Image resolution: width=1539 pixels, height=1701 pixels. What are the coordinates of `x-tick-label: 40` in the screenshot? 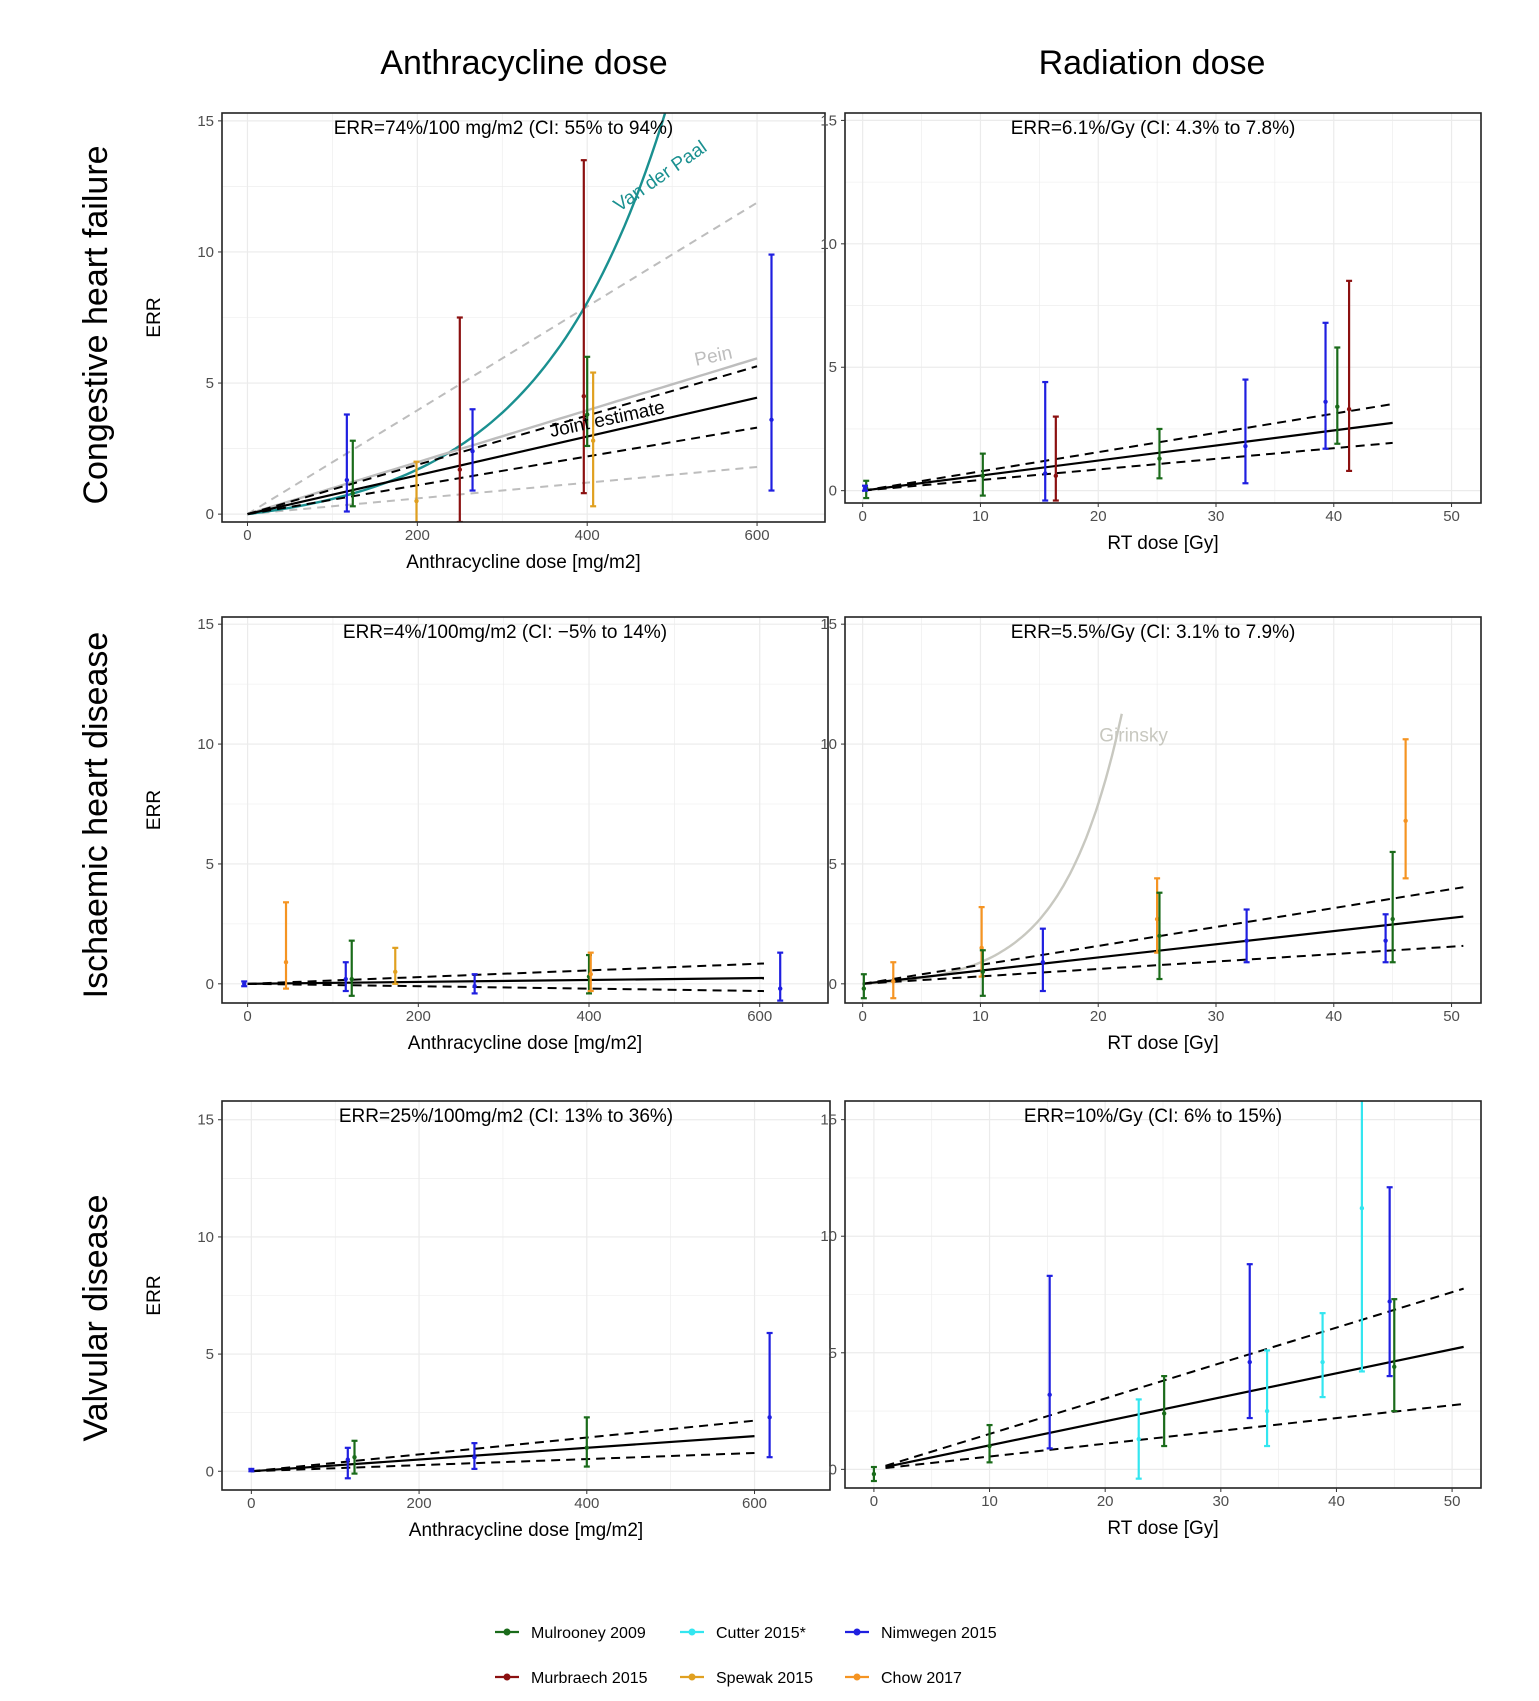 It's located at (1336, 1501).